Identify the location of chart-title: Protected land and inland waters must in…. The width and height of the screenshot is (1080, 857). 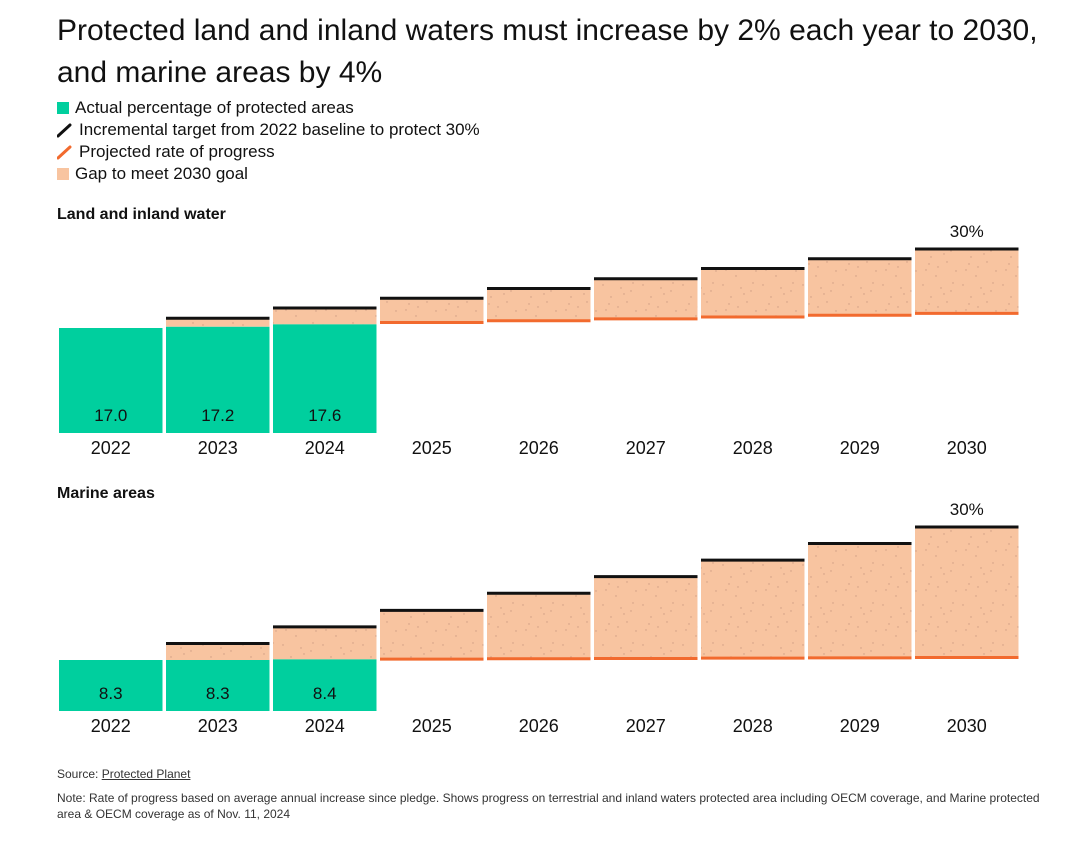
(547, 51).